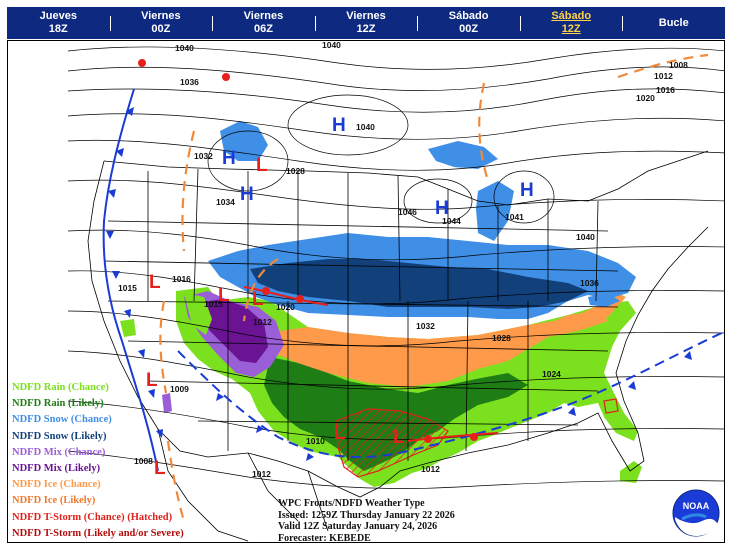  What do you see at coordinates (378, 167) in the screenshot?
I see `high-pressure-centers: H H H H H` at bounding box center [378, 167].